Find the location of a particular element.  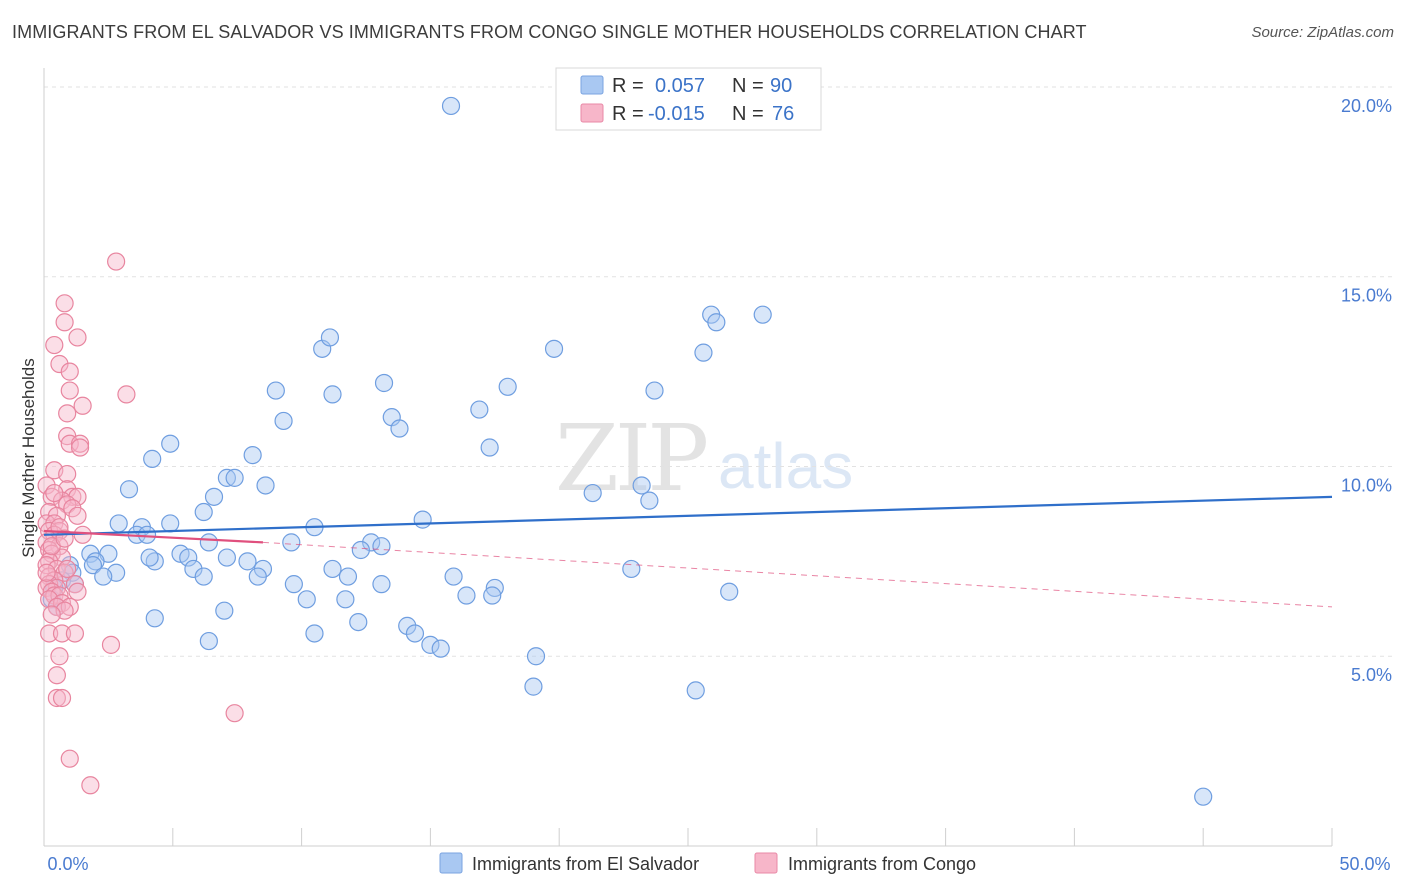

y-tick-label-15: 15.0% is located at coordinates (1366, 296).